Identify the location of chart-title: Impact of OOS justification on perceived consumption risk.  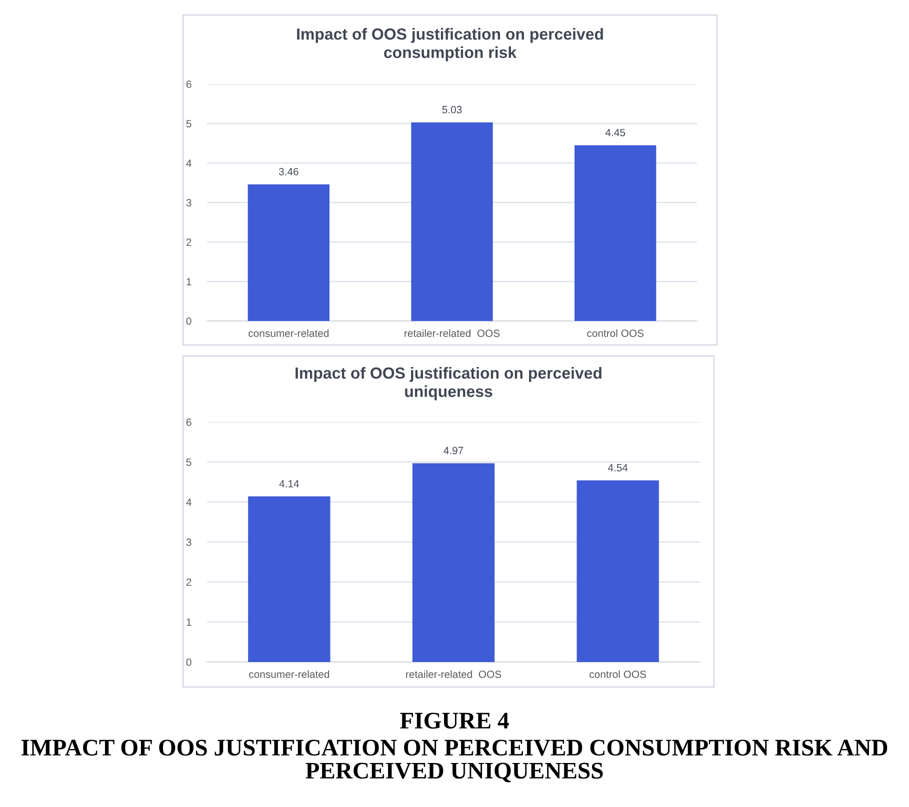
(450, 45).